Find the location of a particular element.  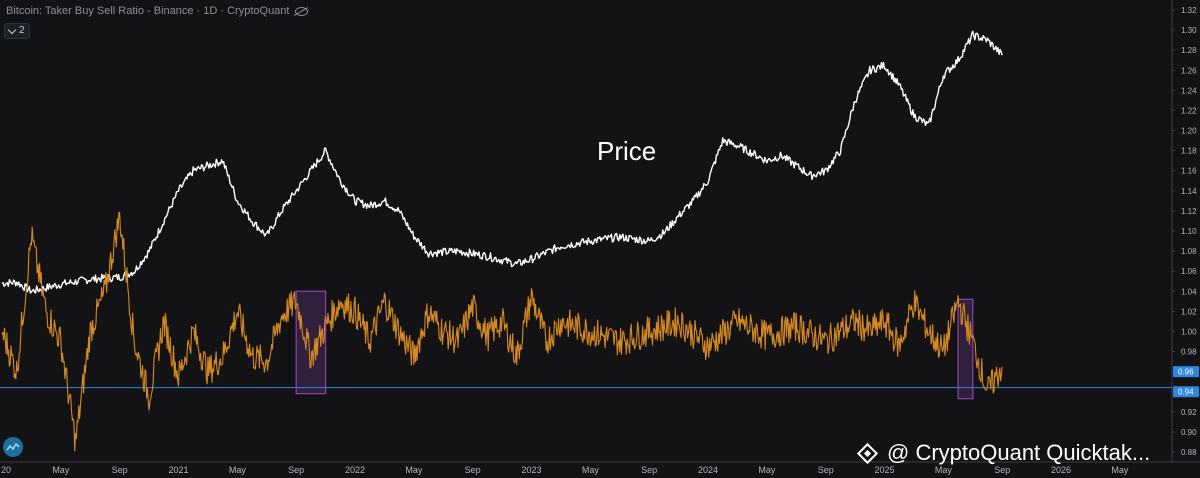

x-tick-label-1: May is located at coordinates (61, 470).